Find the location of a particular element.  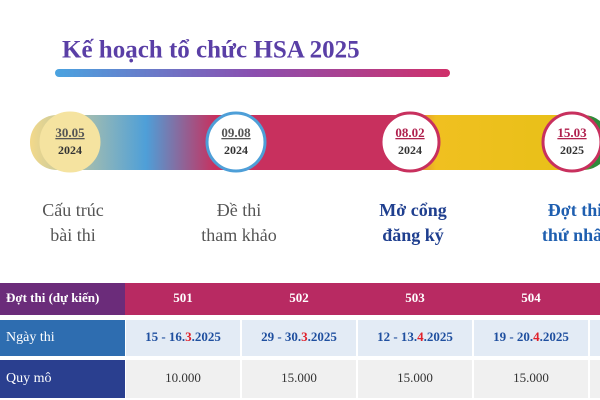

date-text: 19 - 20.4.2025 is located at coordinates (531, 336).